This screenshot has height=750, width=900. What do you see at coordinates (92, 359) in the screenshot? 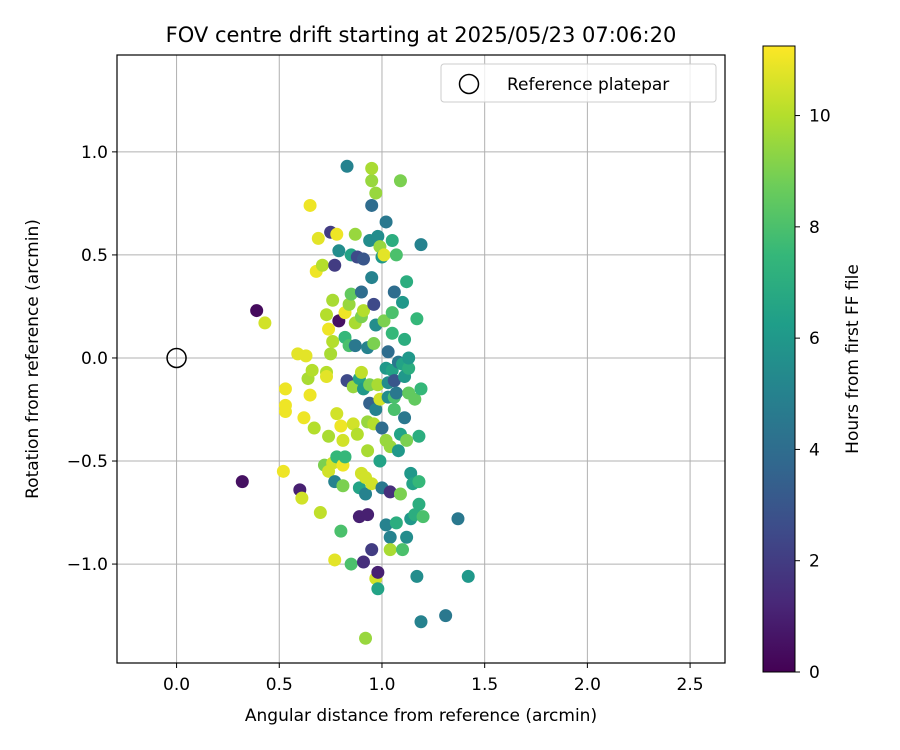
I see `y-axis-ticks: −1.0 −0.5 0.0 0.5 1.0` at bounding box center [92, 359].